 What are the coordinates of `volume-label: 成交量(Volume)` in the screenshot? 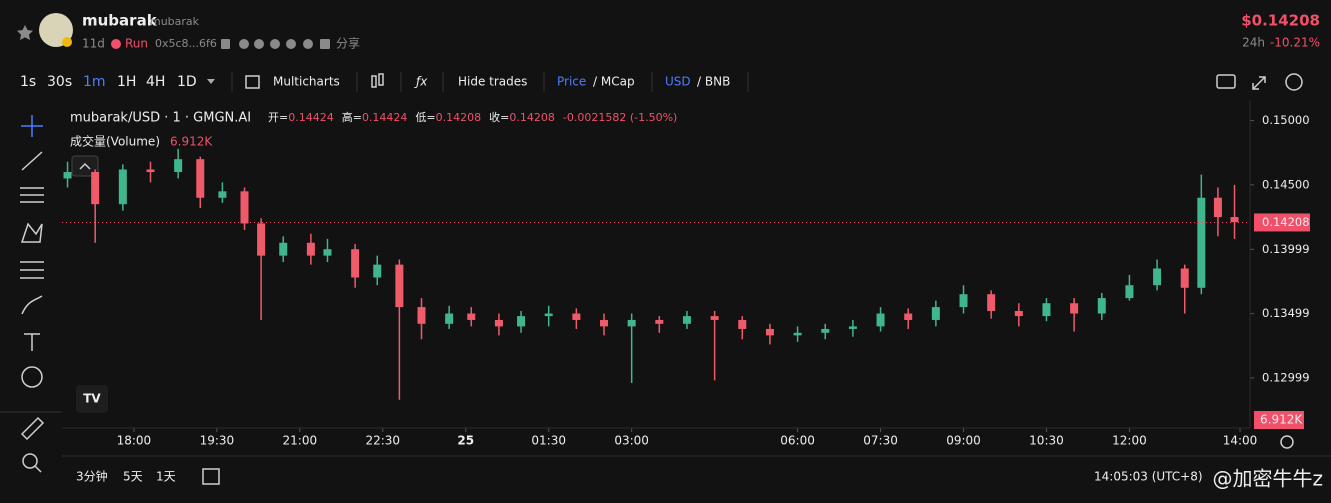 It's located at (115, 141).